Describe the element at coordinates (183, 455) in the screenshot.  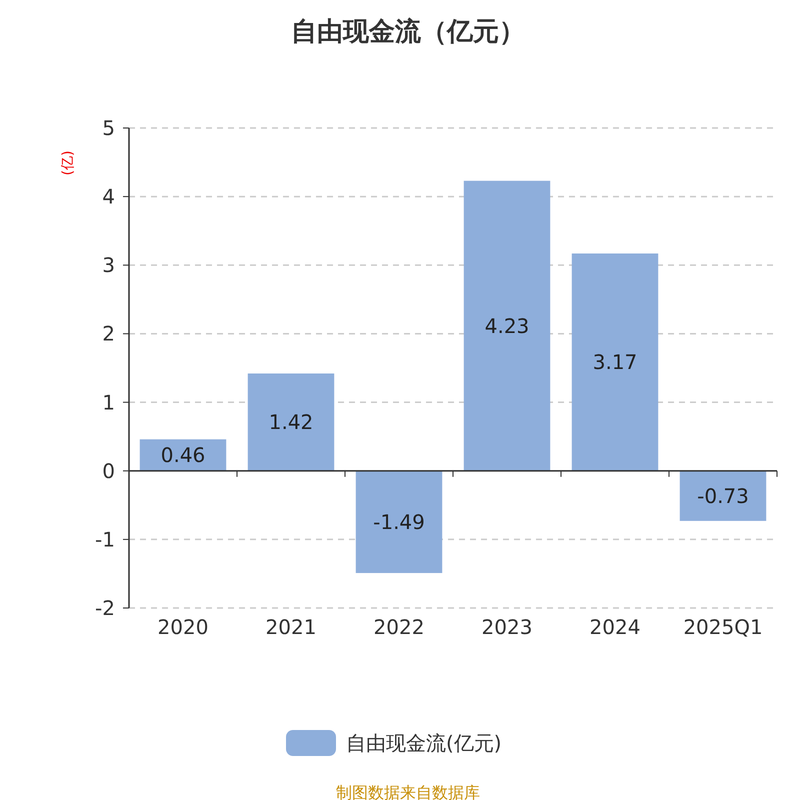
I see `data-label: 0.46` at that location.